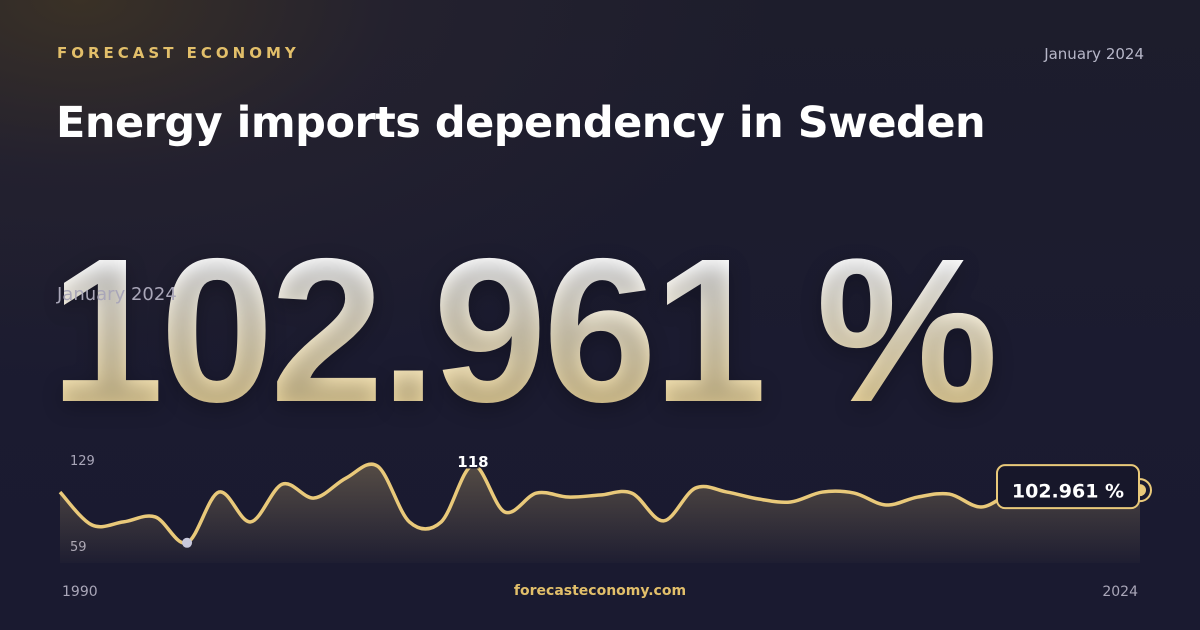  What do you see at coordinates (117, 294) in the screenshot?
I see `headline-date: January 2024` at bounding box center [117, 294].